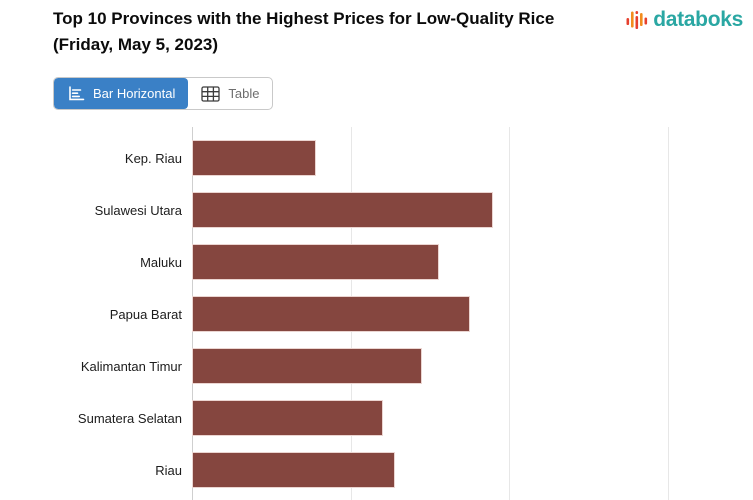 The height and width of the screenshot is (500, 753). I want to click on category-label: Sulawesi Utara, so click(138, 210).